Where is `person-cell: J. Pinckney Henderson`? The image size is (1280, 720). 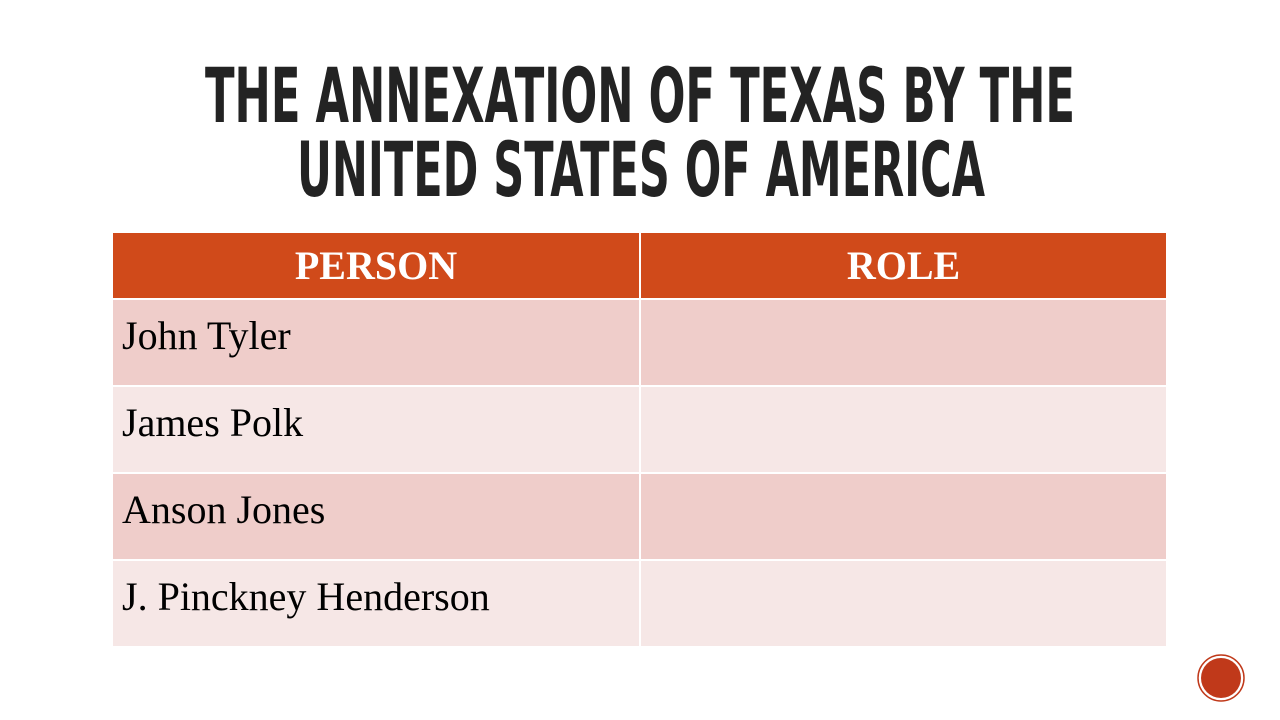 person-cell: J. Pinckney Henderson is located at coordinates (376, 603).